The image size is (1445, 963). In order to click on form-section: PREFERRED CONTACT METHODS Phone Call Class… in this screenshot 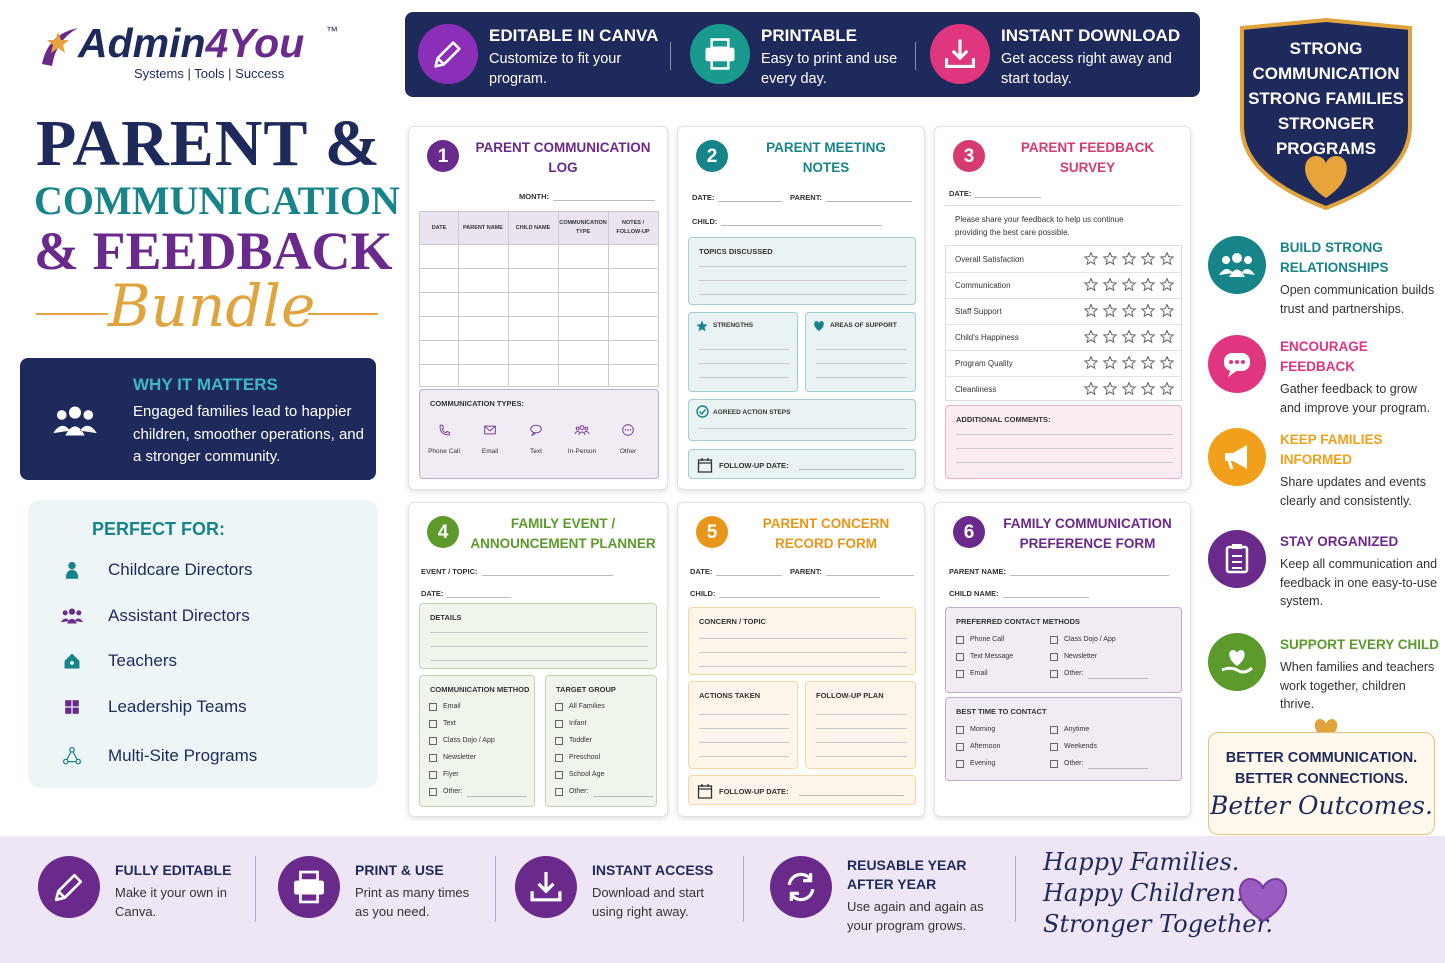, I will do `click(1063, 650)`.